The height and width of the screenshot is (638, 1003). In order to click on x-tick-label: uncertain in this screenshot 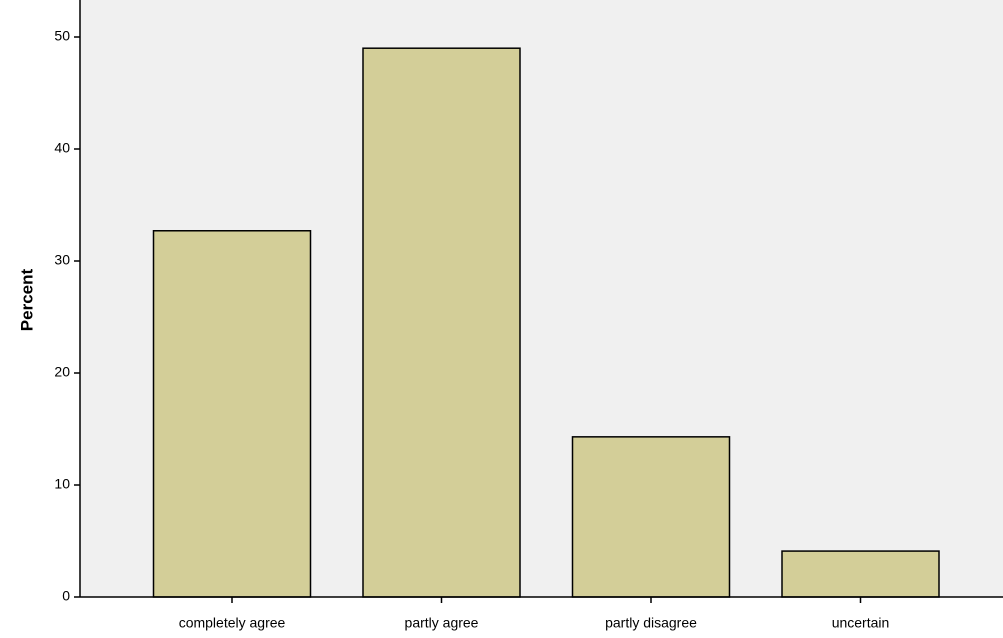, I will do `click(861, 623)`.